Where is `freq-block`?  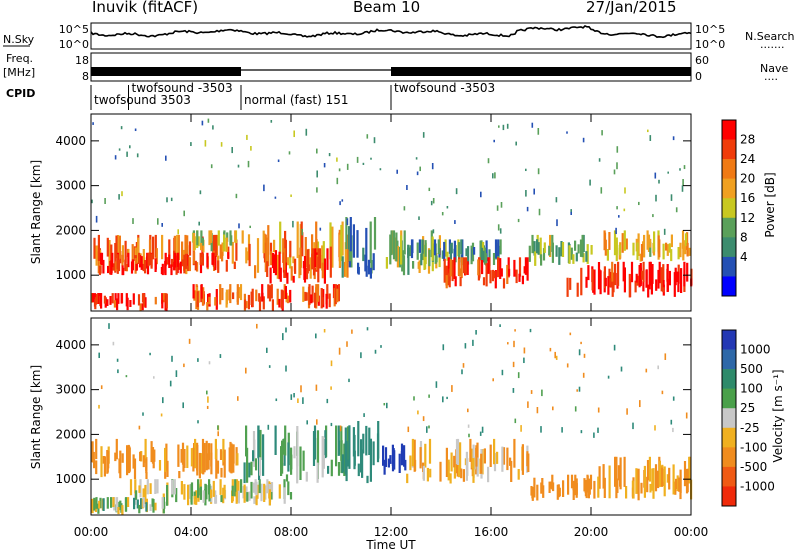 freq-block is located at coordinates (166, 71).